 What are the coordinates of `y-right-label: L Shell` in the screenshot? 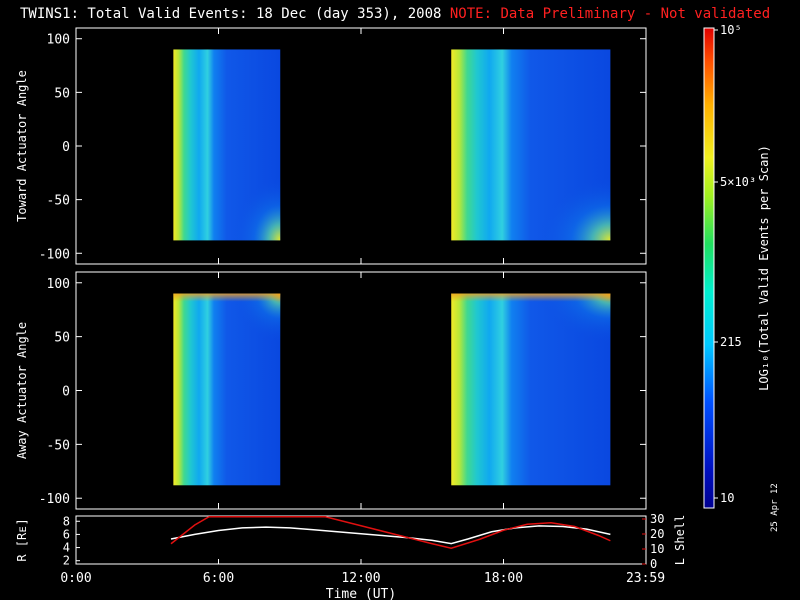 It's located at (680, 540).